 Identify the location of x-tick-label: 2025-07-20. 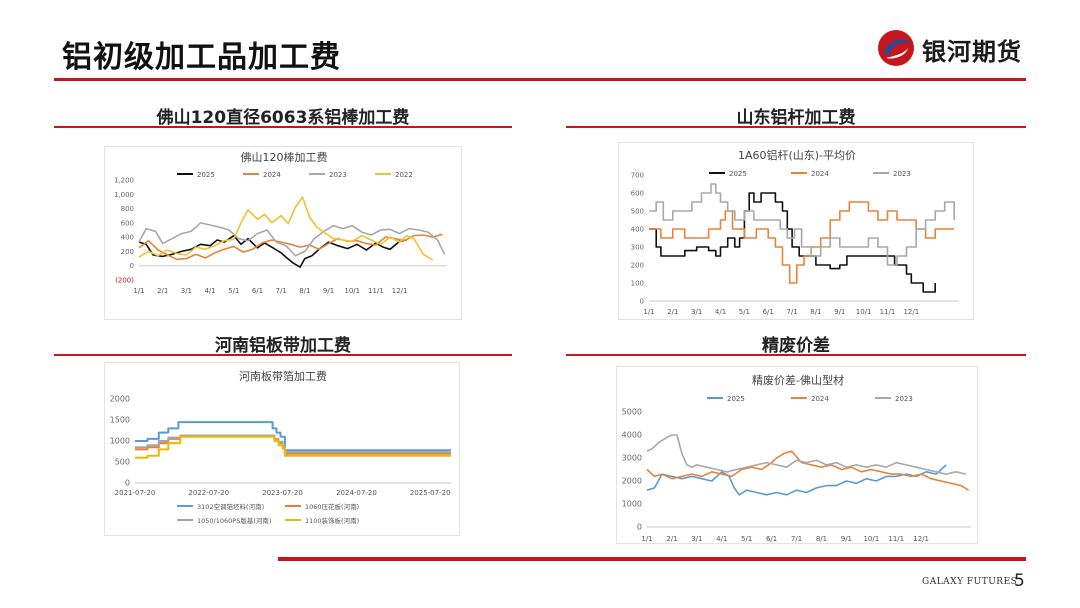
(430, 493).